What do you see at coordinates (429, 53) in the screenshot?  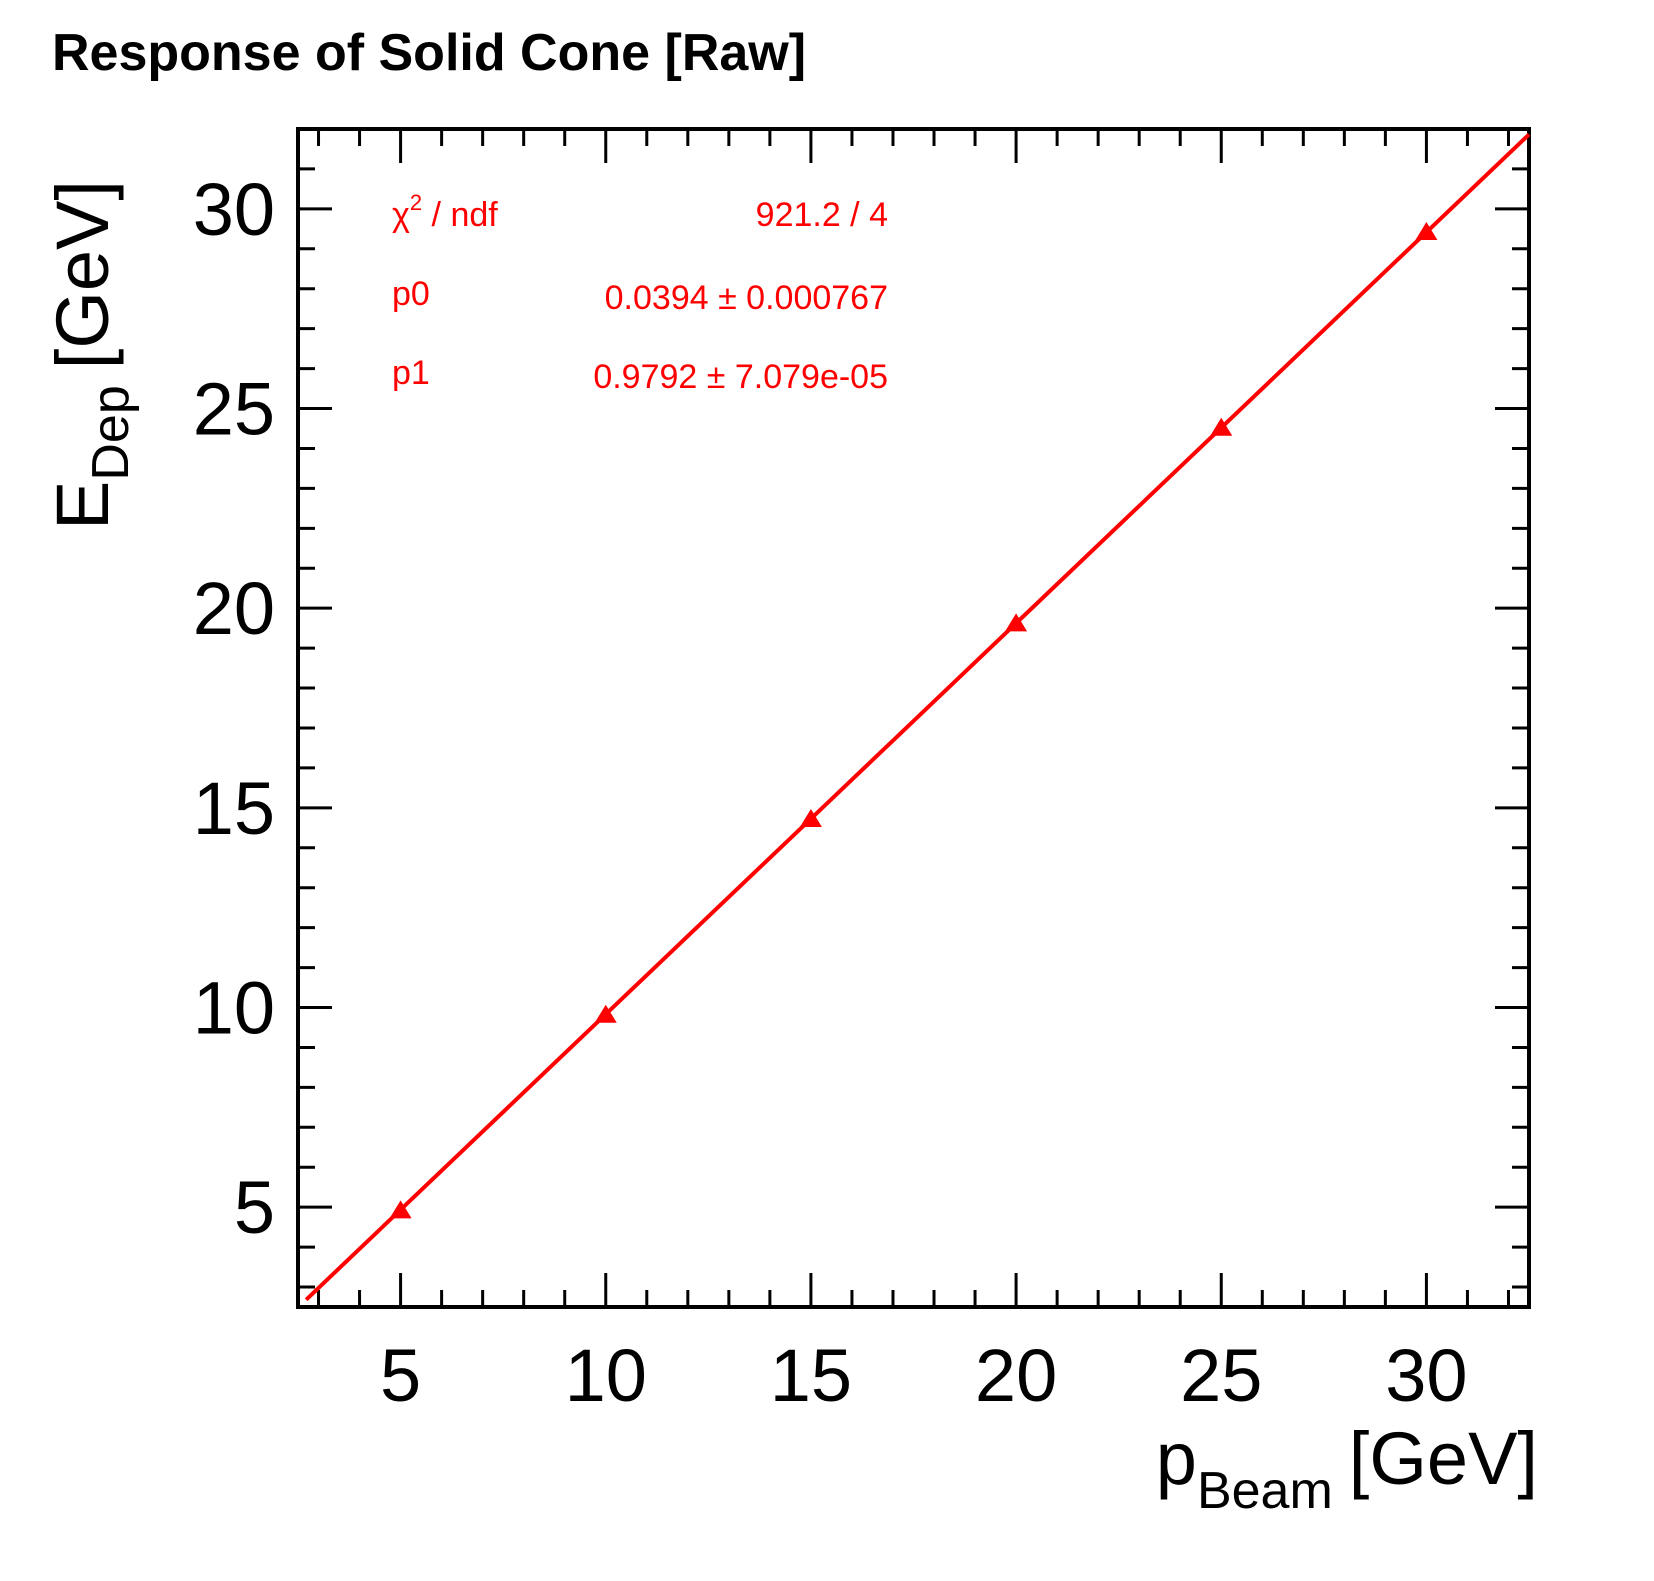 I see `chart-title: Response of Solid Cone [Raw]` at bounding box center [429, 53].